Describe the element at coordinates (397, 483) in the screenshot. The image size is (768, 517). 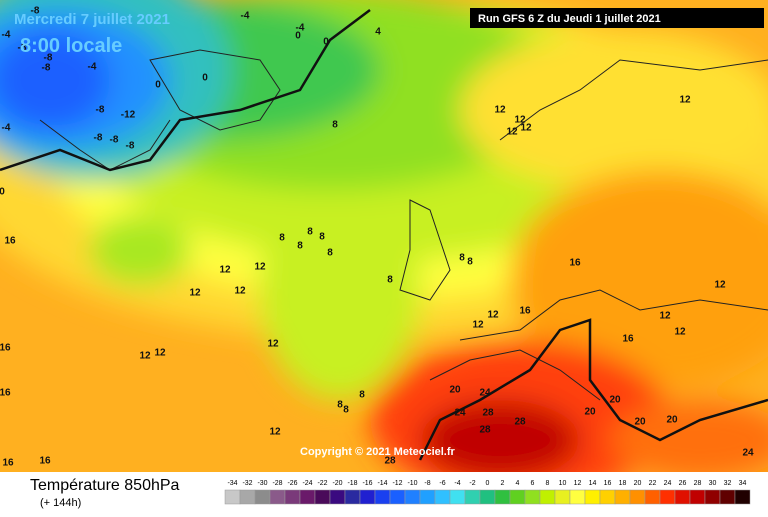
I see `scale-label: -12` at that location.